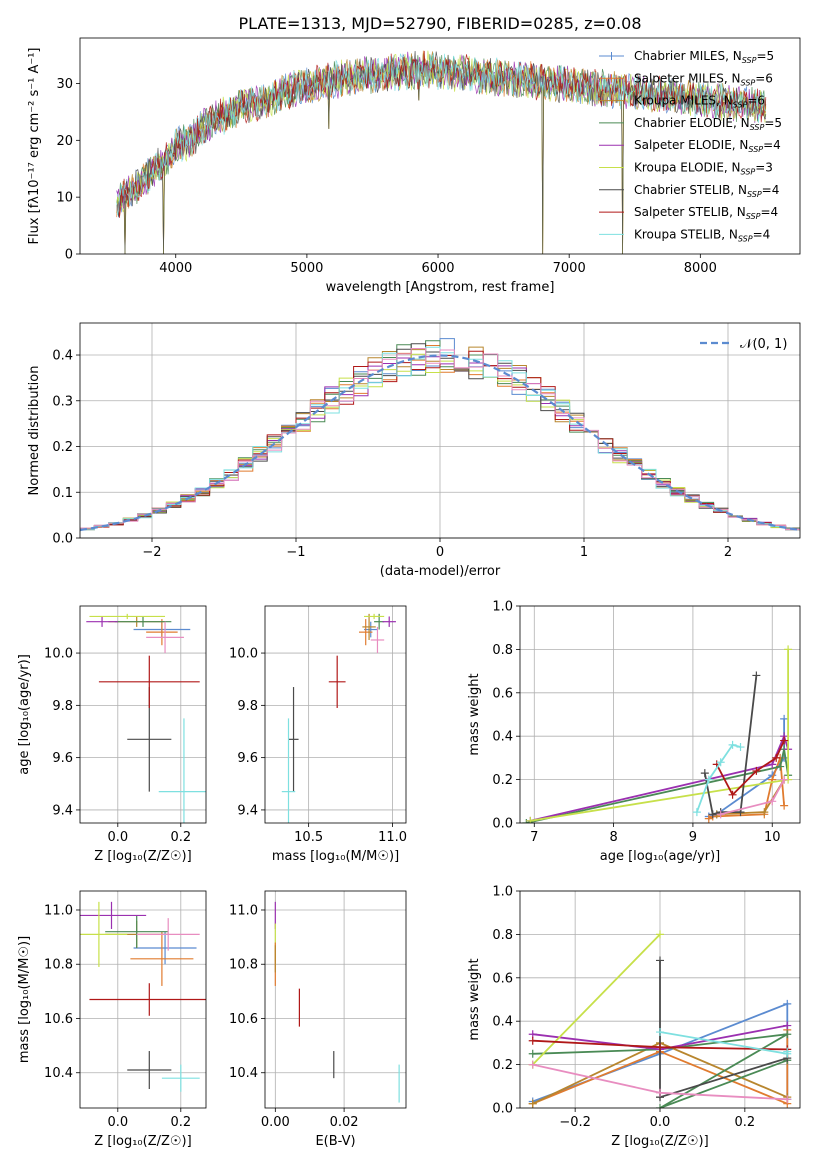  What do you see at coordinates (69, 255) in the screenshot?
I see `y-tick-label: 0` at bounding box center [69, 255].